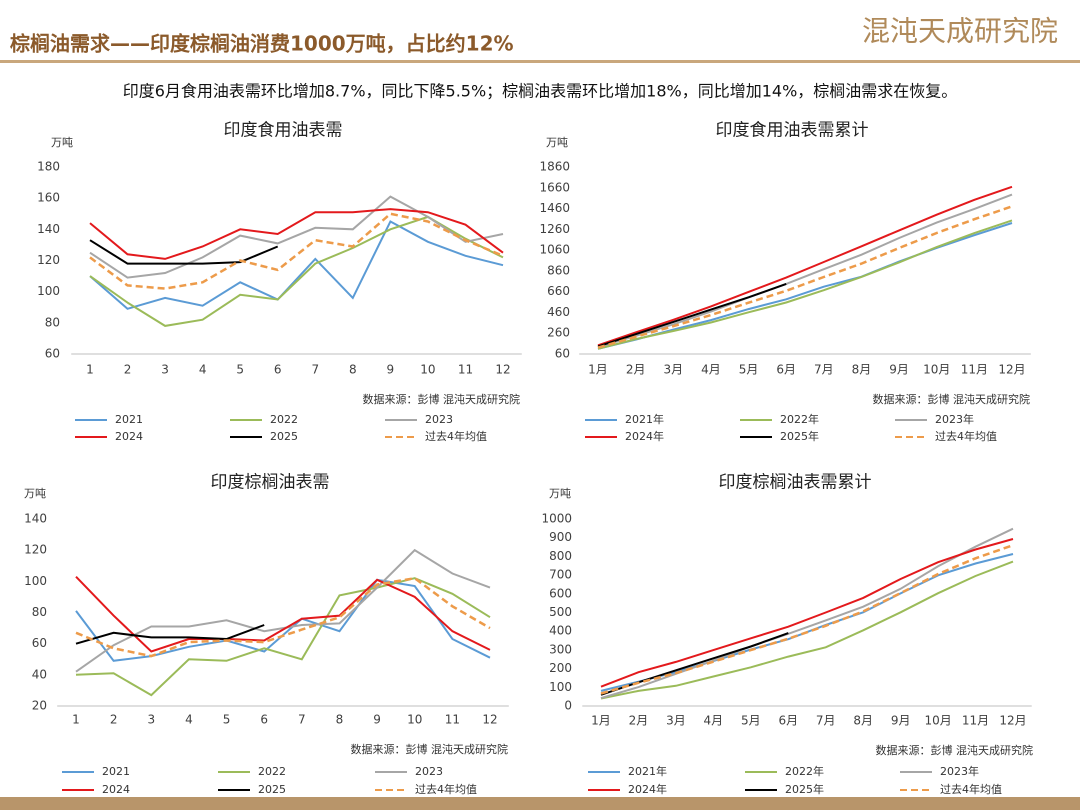  What do you see at coordinates (48, 167) in the screenshot?
I see `y-tick-label: 180` at bounding box center [48, 167].